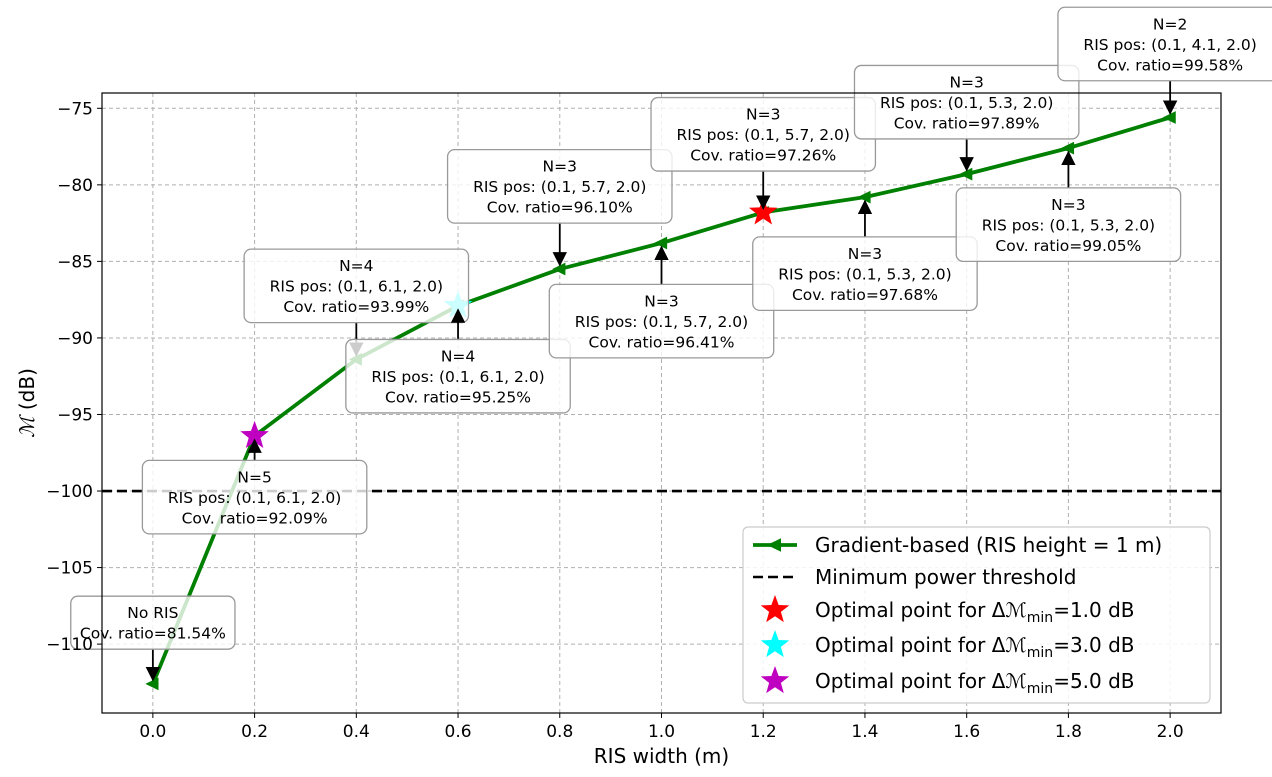 This screenshot has height=777, width=1272. I want to click on y-tick-label: −80, so click(75, 186).